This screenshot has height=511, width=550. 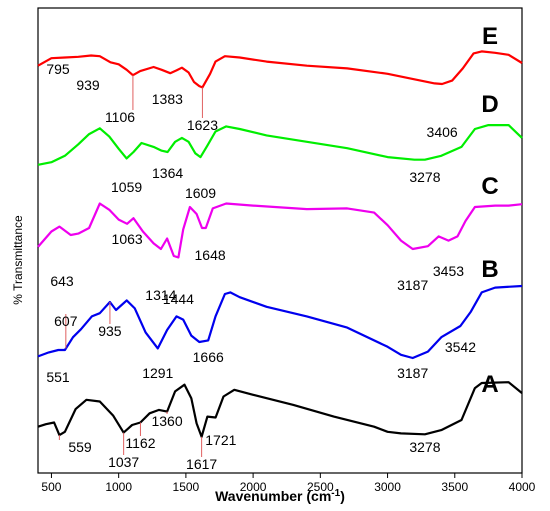 I want to click on peak-label: 3453, so click(x=448, y=271).